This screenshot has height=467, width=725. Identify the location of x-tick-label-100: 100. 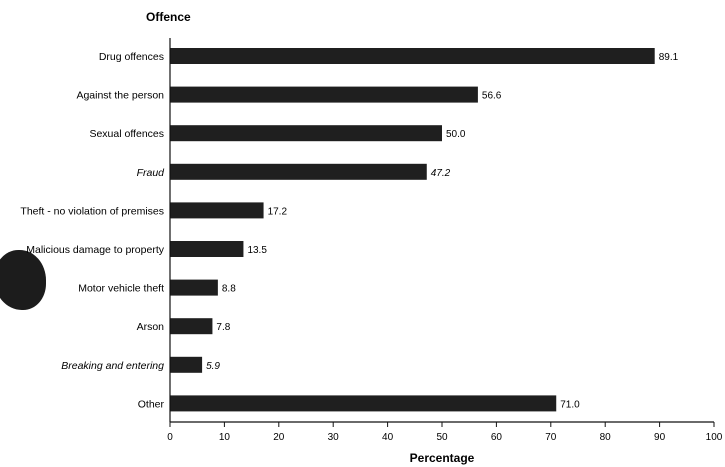
(714, 437).